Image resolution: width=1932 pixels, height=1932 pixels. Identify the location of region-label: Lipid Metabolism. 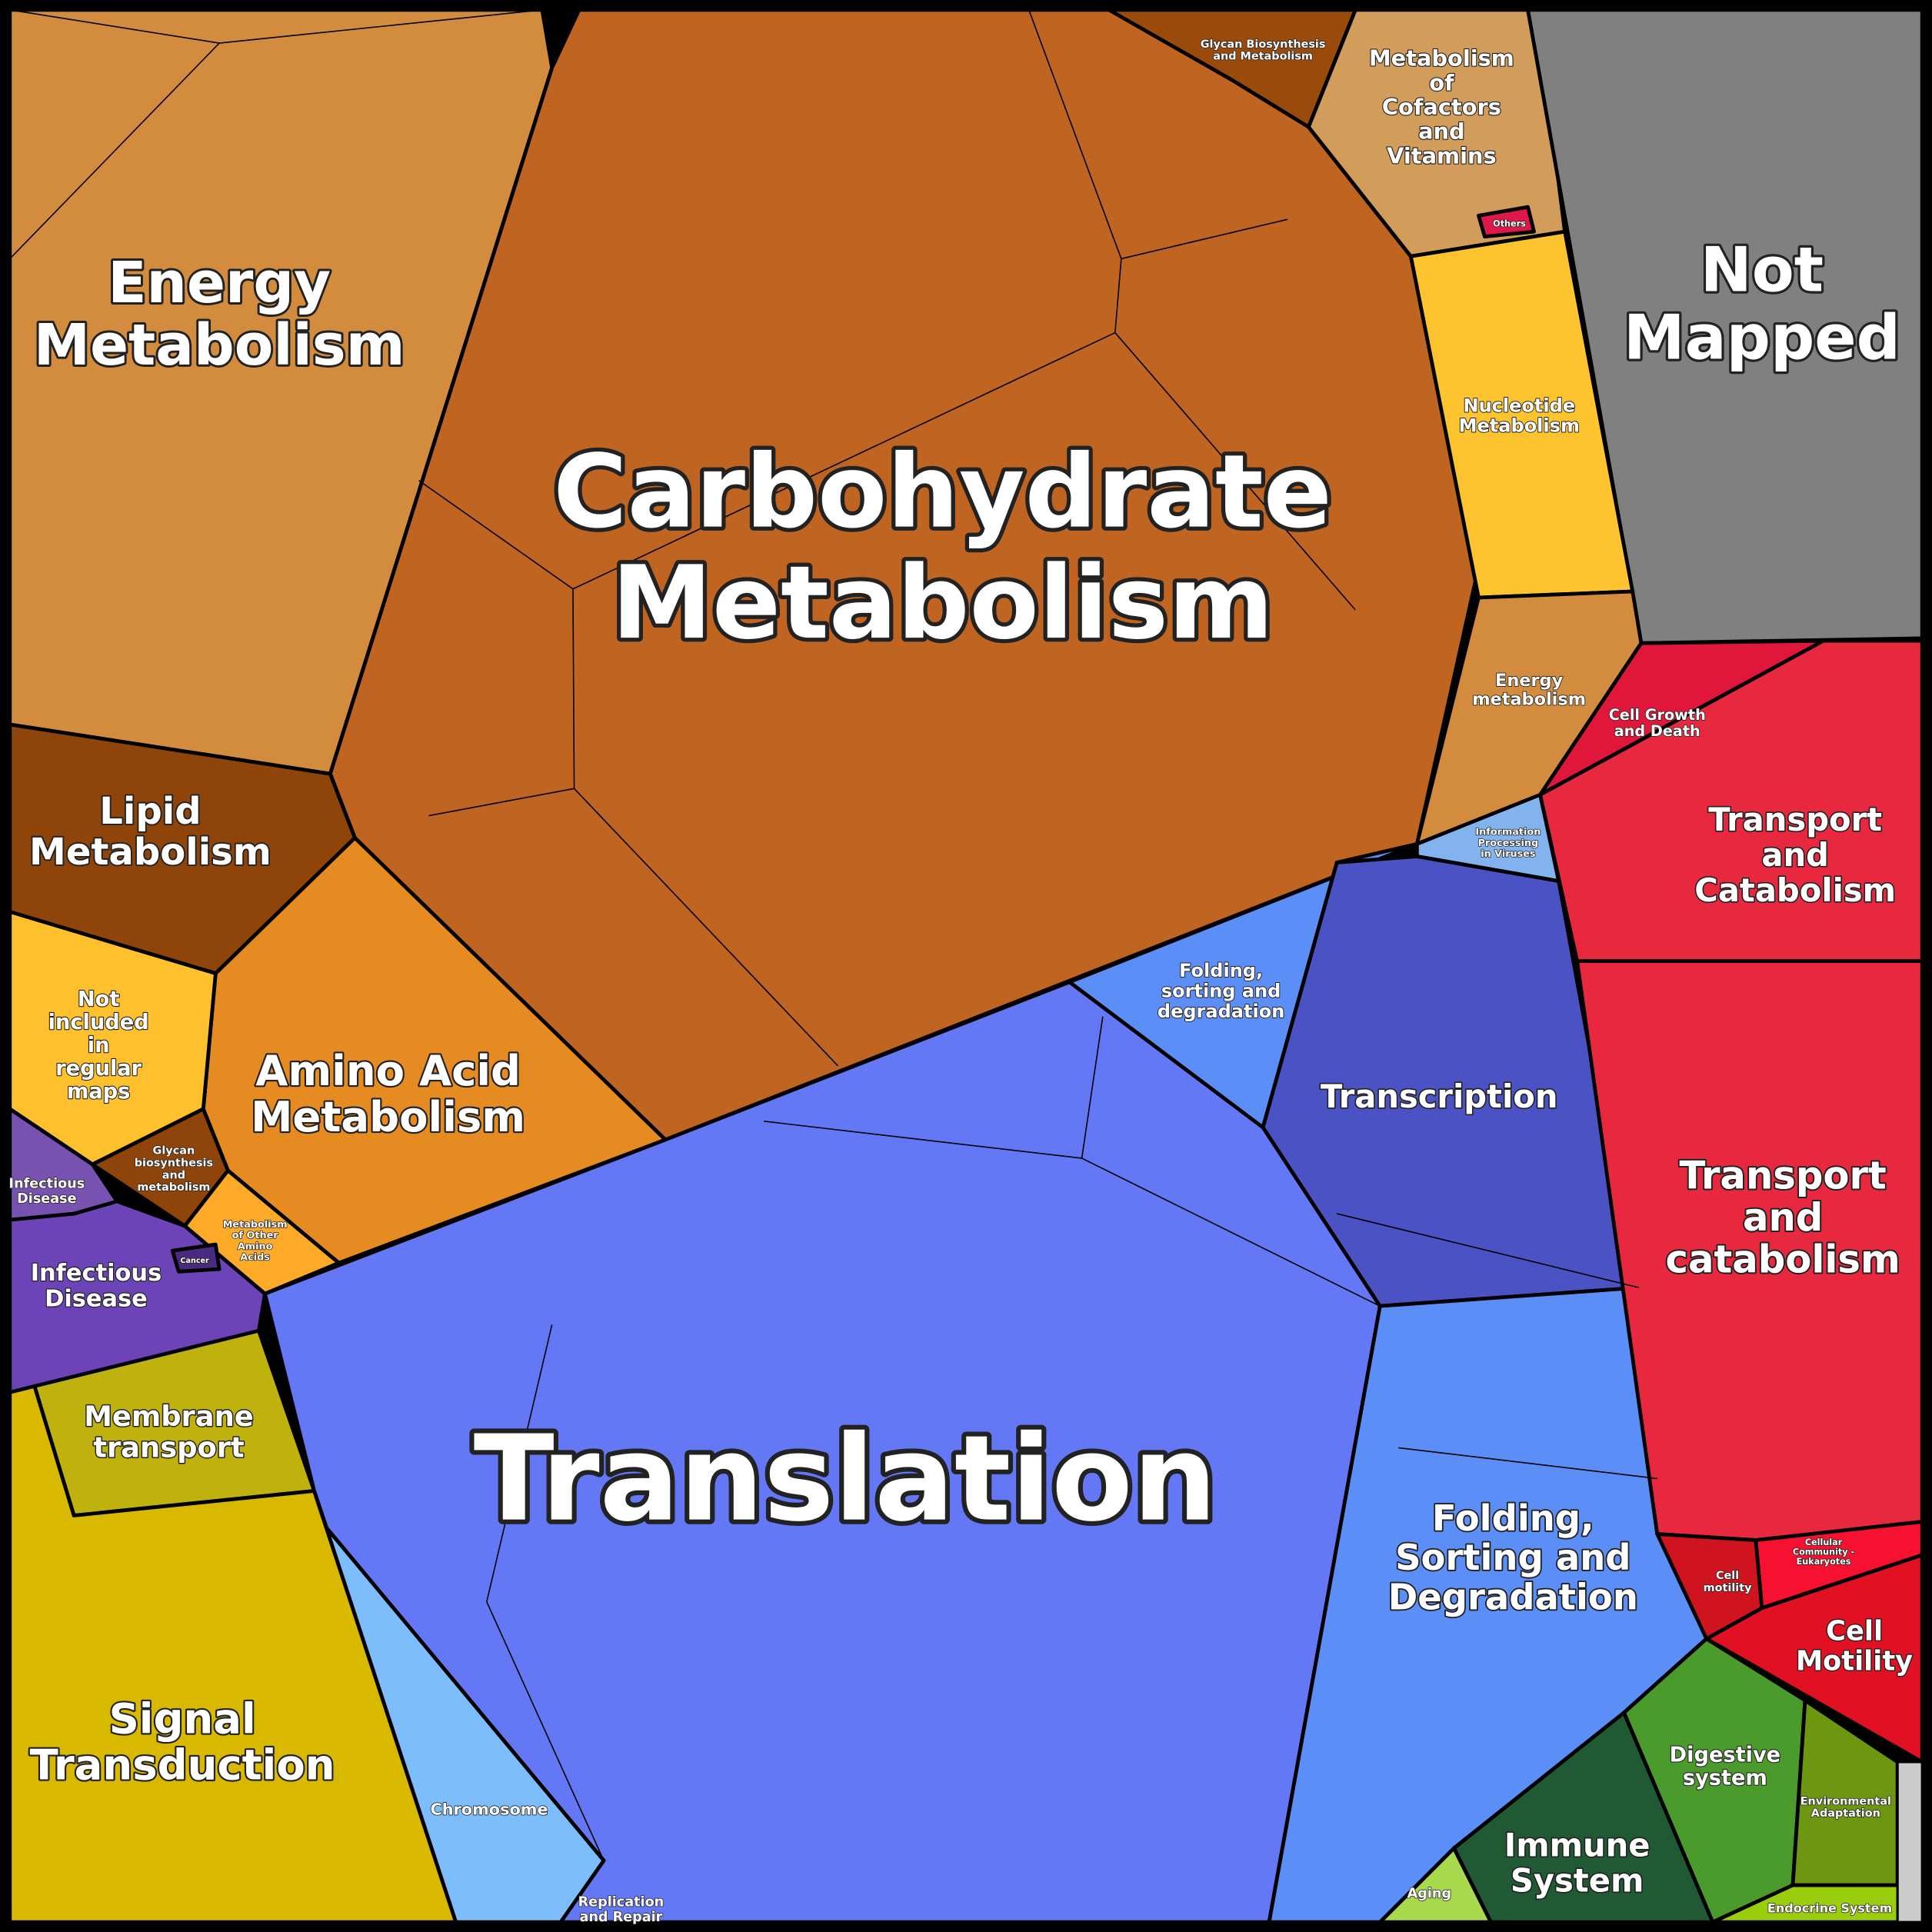
(150, 832).